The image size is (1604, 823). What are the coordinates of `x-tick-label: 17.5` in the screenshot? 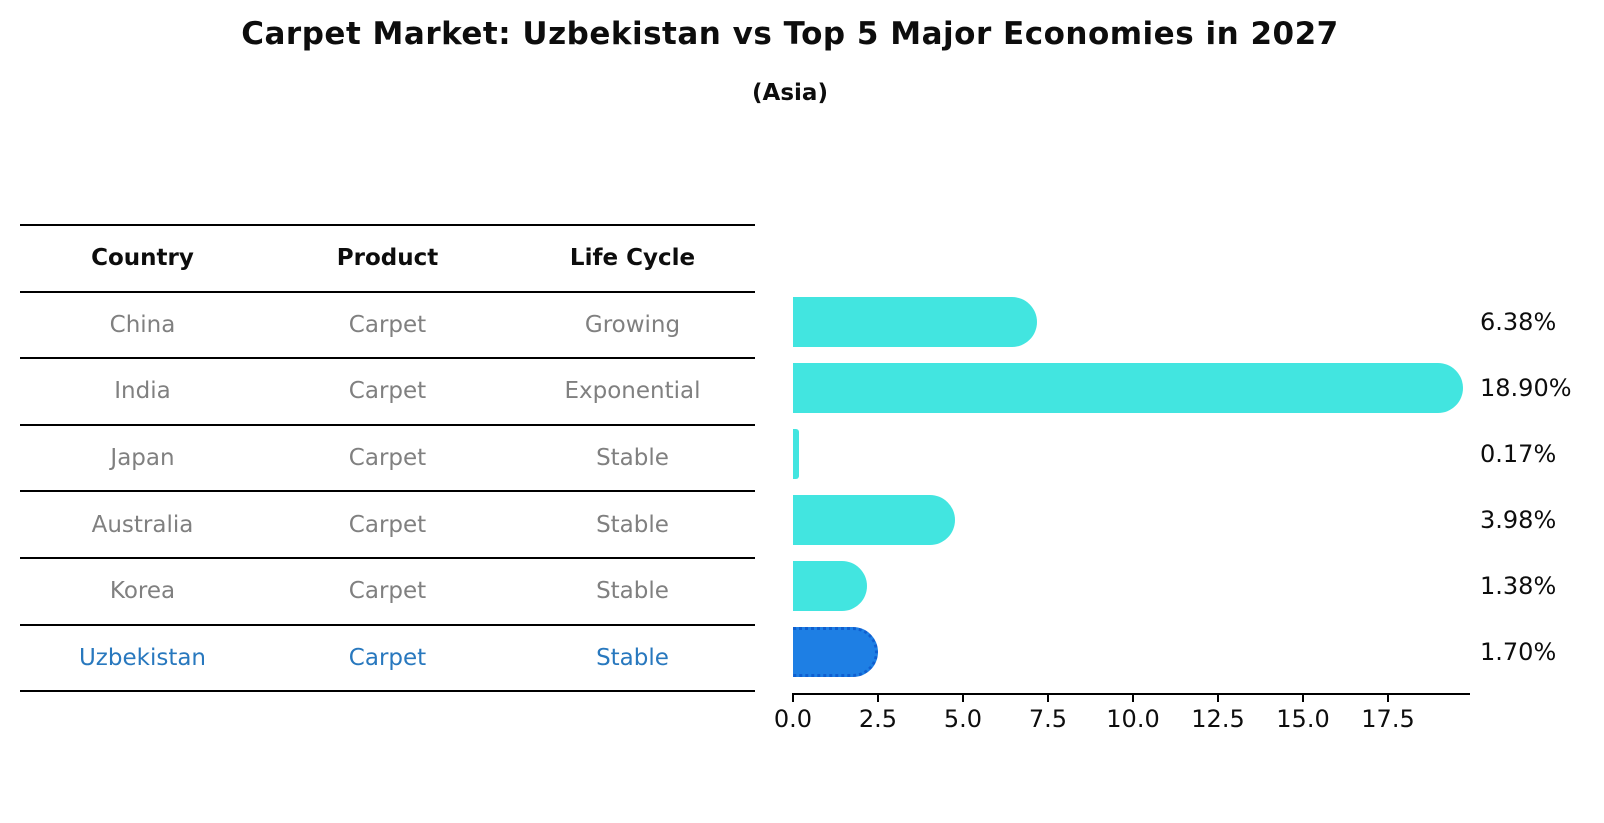 It's located at (1388, 719).